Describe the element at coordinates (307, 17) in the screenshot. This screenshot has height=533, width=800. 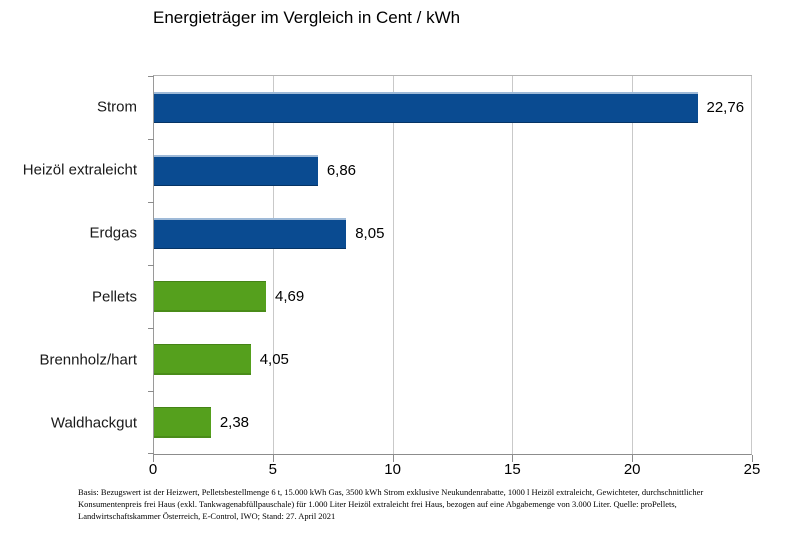
I see `chart-title: Energieträger im Vergleich in Cent / kWh` at that location.